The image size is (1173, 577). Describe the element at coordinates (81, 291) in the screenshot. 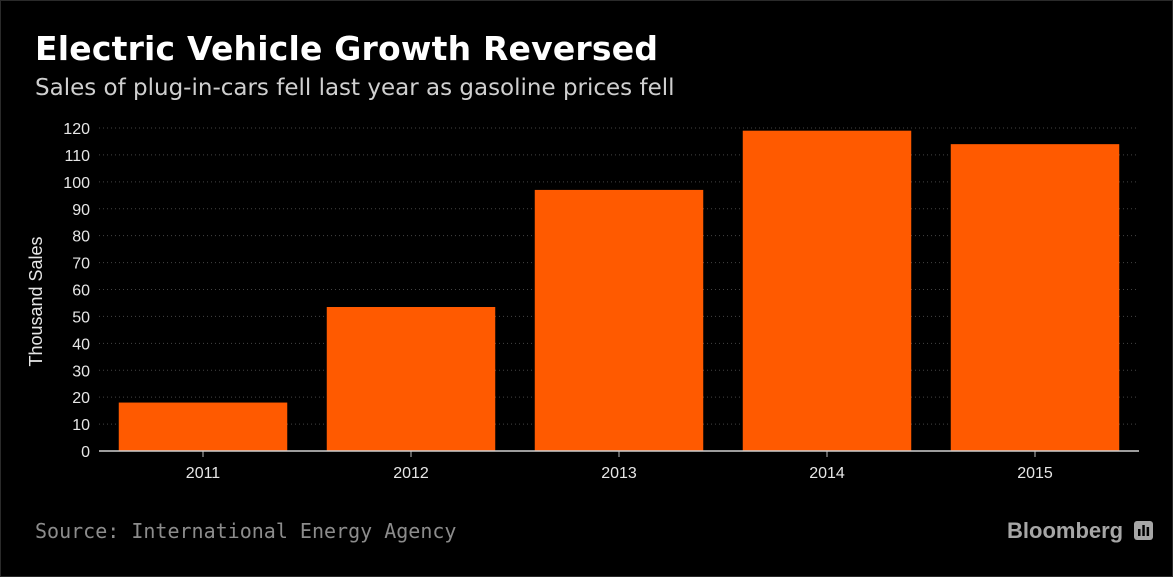

I see `y-tick-label: 60` at that location.